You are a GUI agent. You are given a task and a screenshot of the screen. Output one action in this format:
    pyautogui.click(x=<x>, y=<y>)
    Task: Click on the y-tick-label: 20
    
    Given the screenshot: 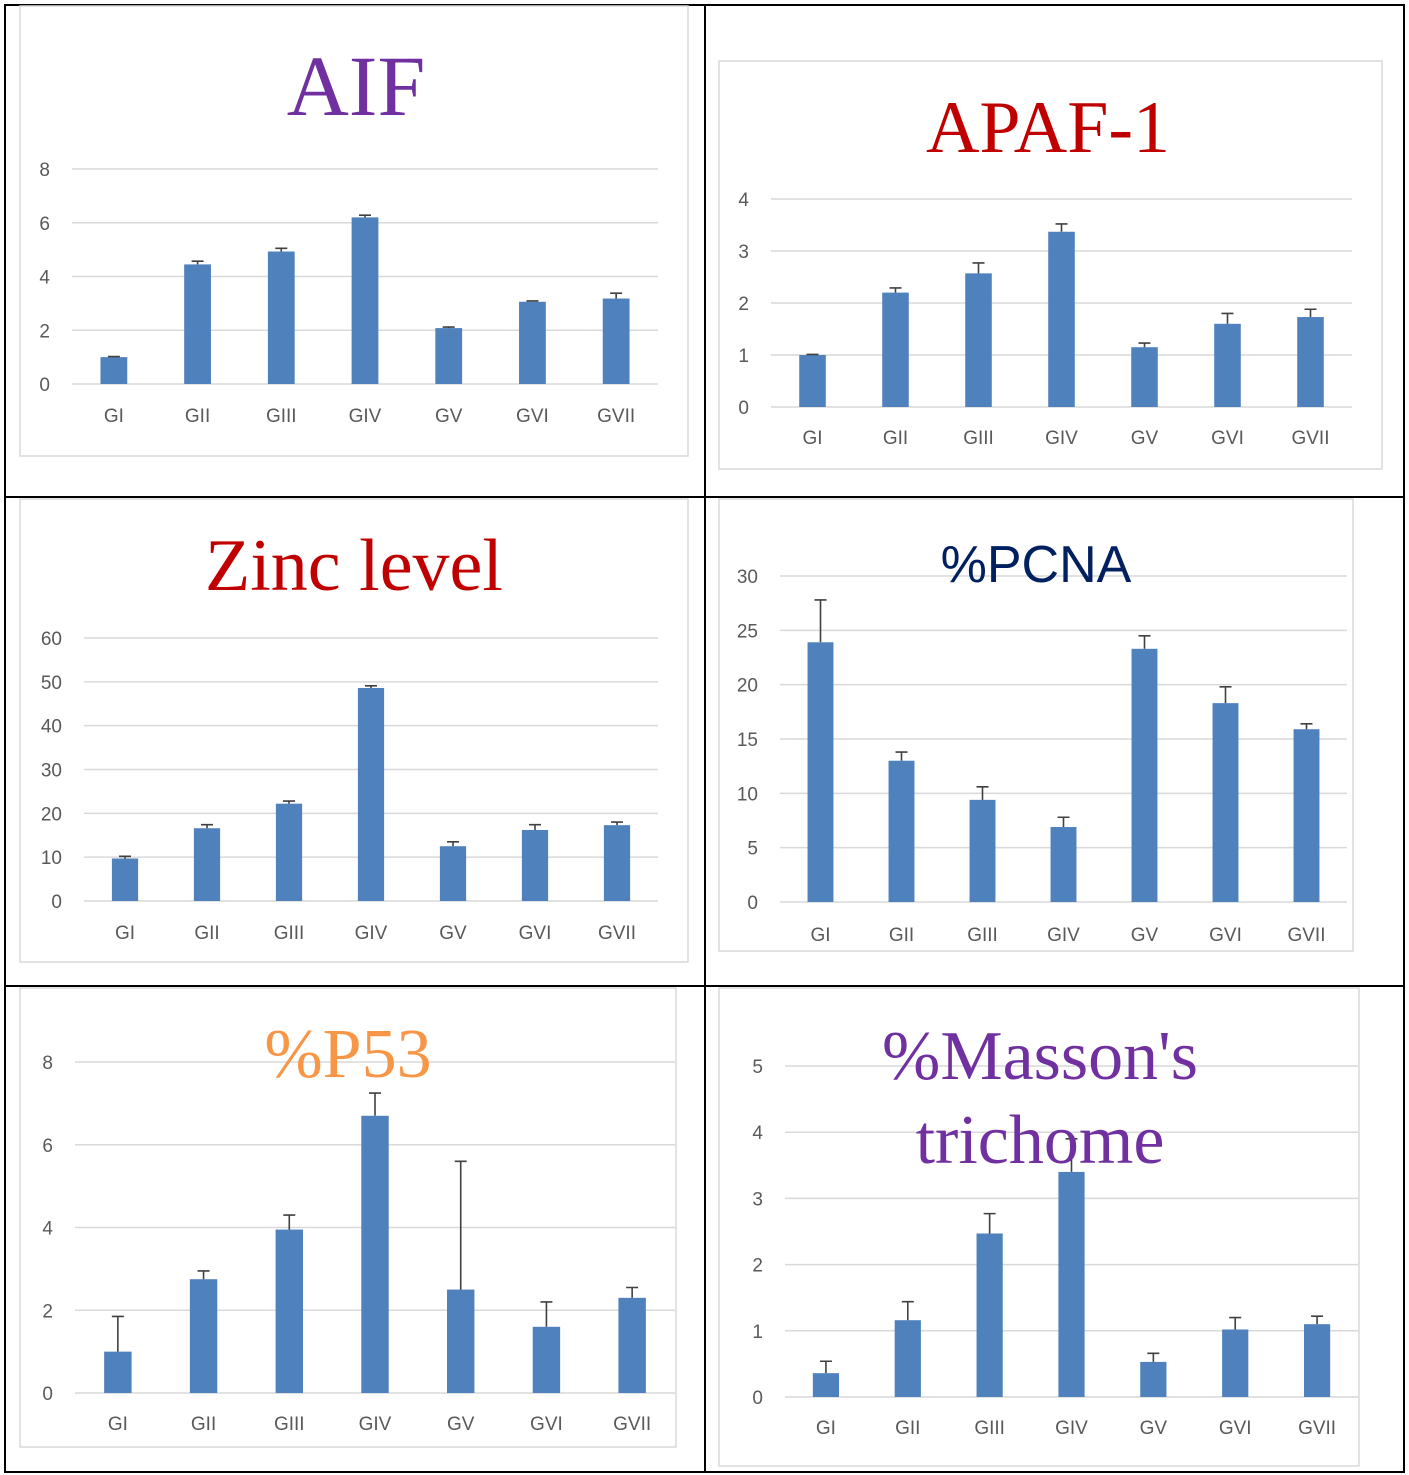 What is the action you would take?
    pyautogui.click(x=747, y=686)
    